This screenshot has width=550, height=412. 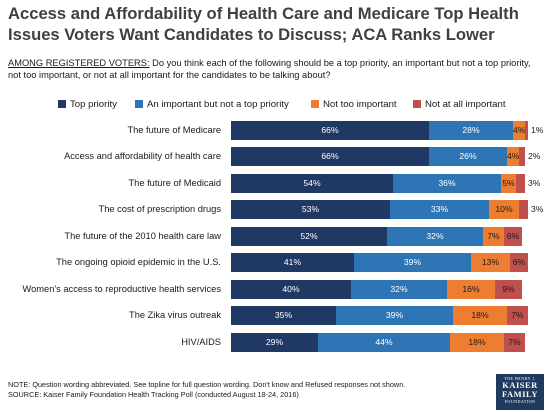 I want to click on category-label: The future of Medicaid, so click(x=174, y=182).